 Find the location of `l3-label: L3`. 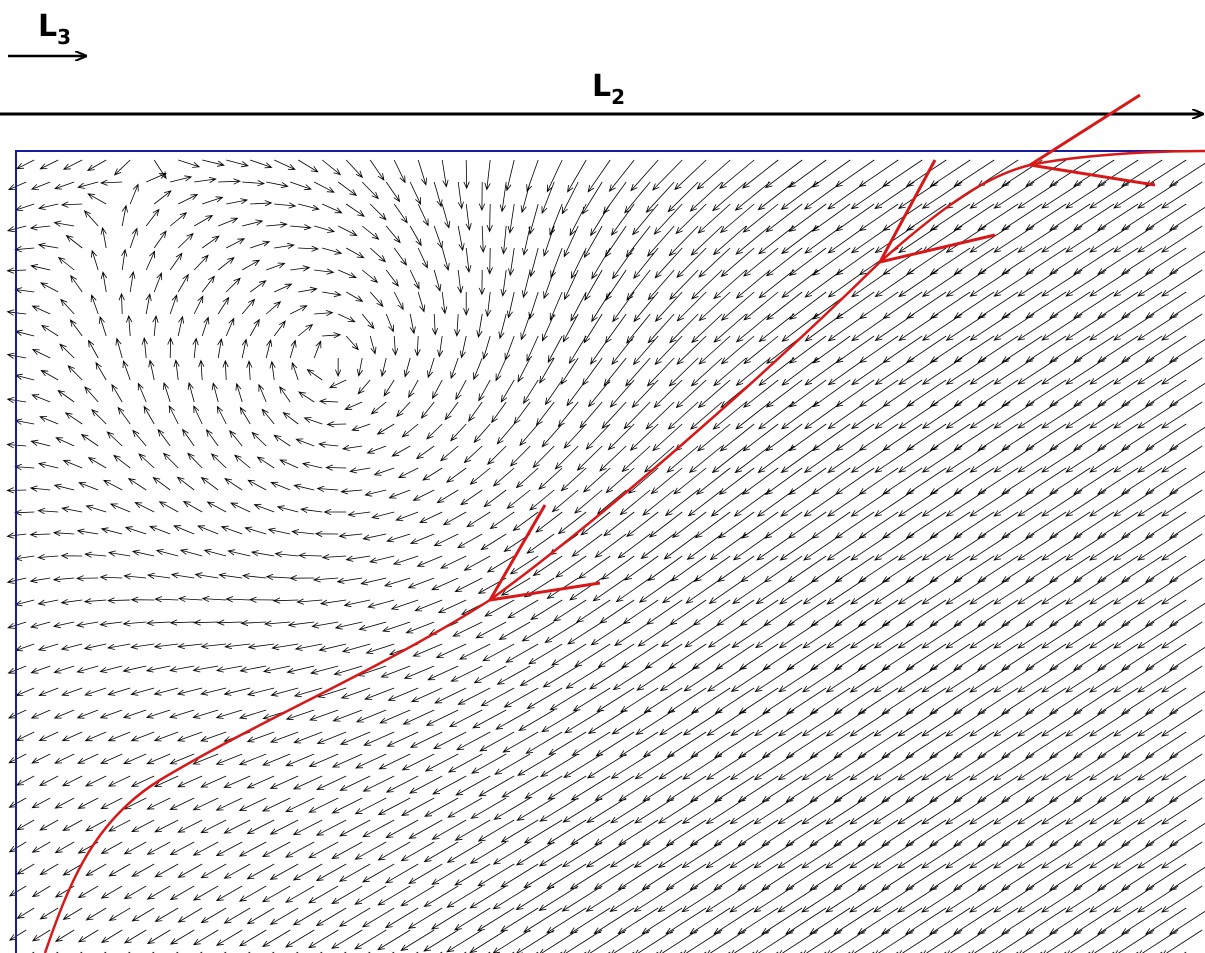

l3-label: L3 is located at coordinates (54, 29).